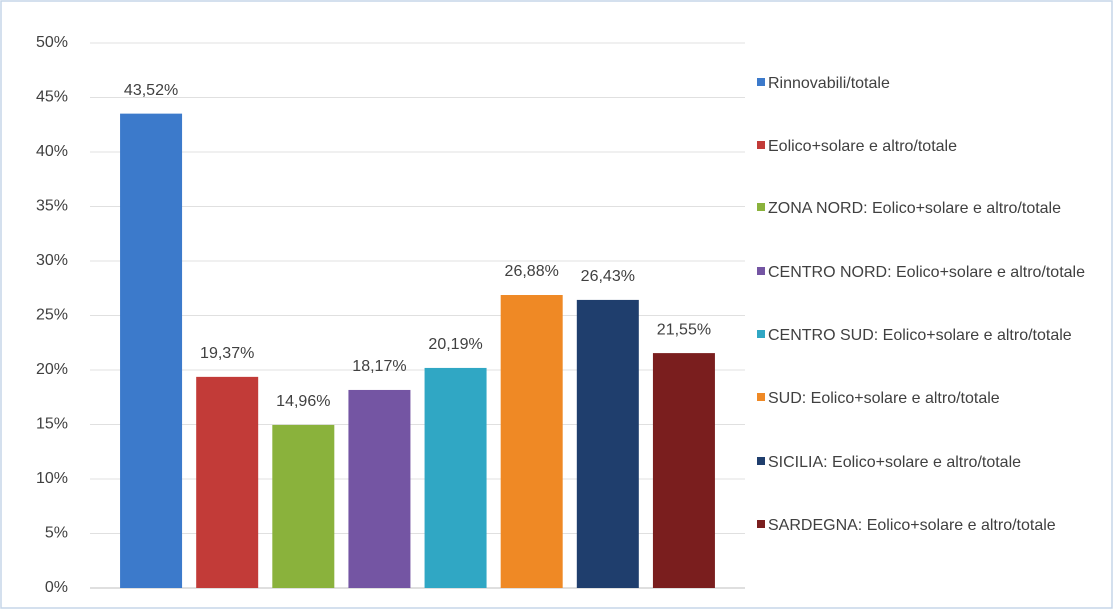  I want to click on y-tick-label: 35%, so click(52, 206).